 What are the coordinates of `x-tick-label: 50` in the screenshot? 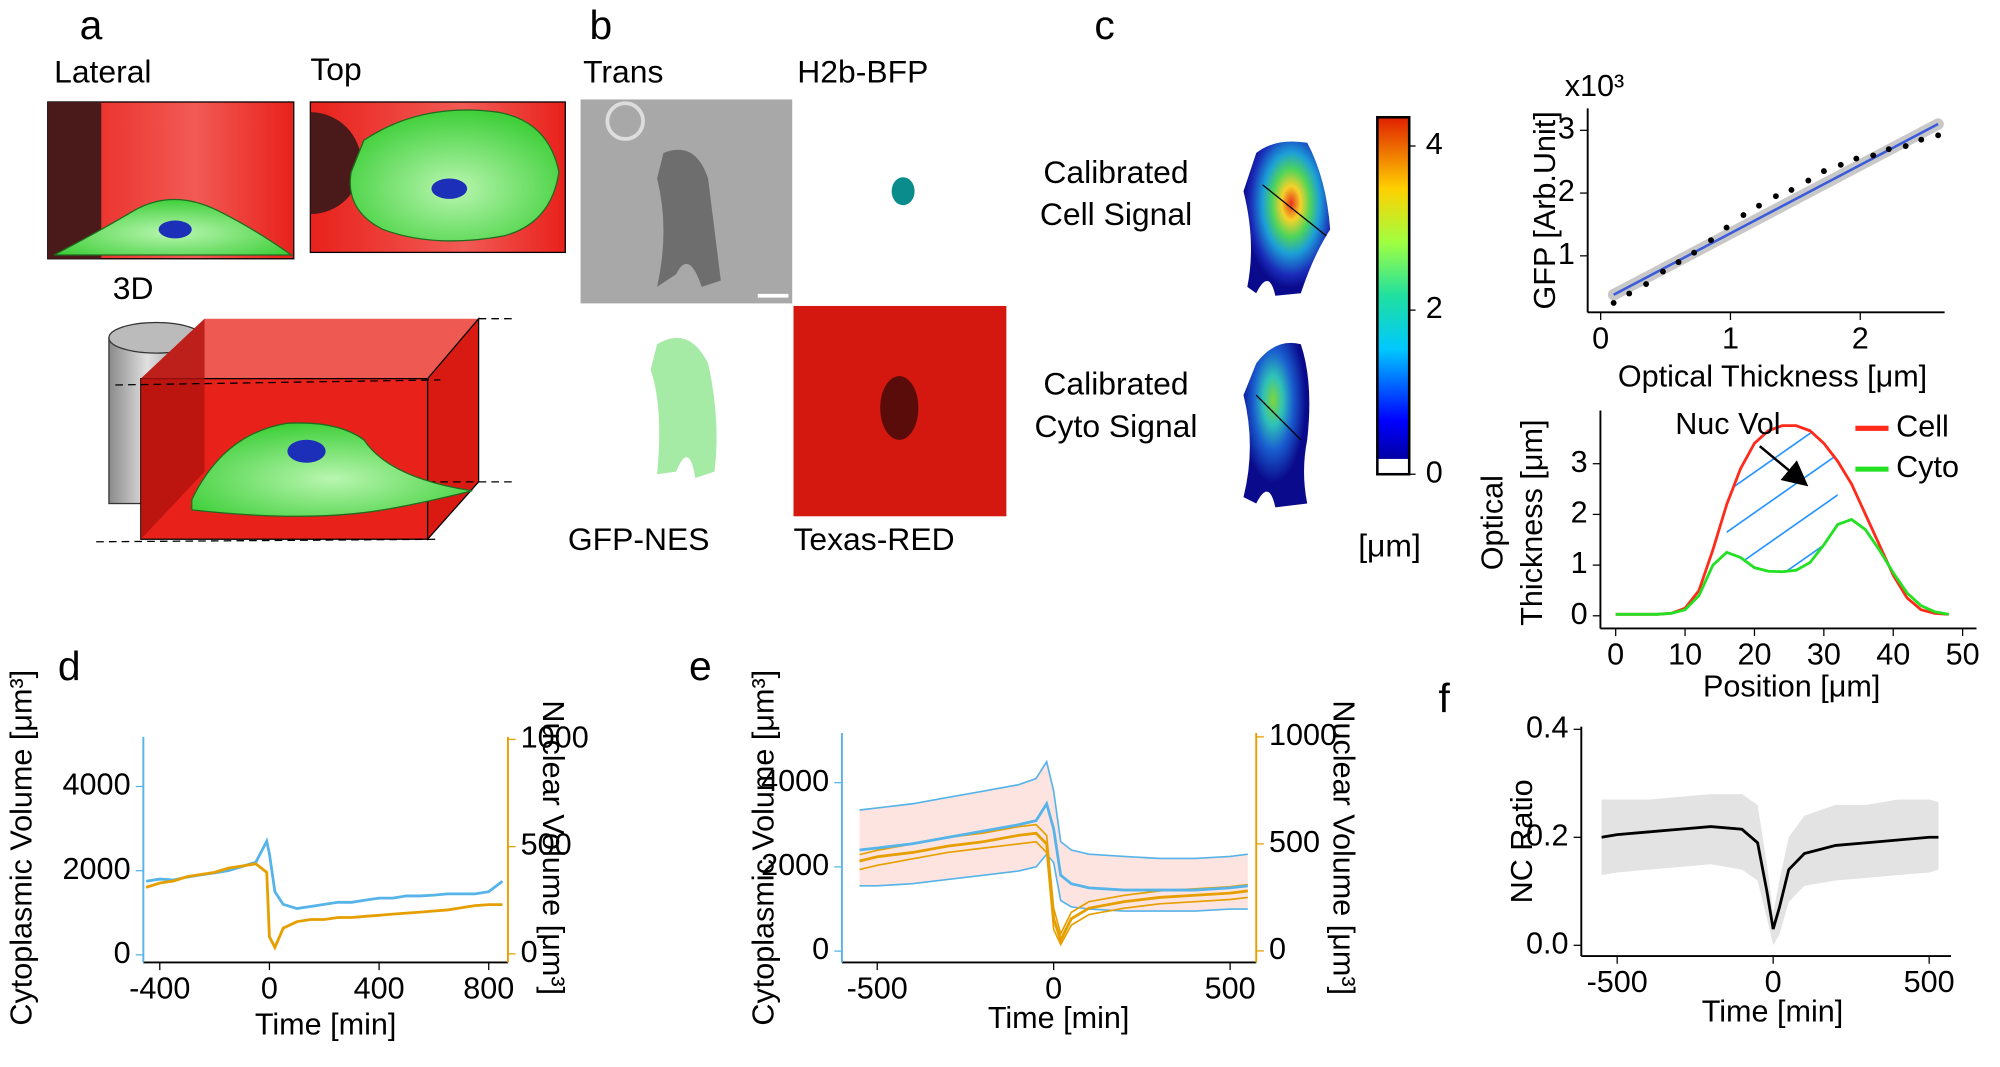 It's located at (1963, 655).